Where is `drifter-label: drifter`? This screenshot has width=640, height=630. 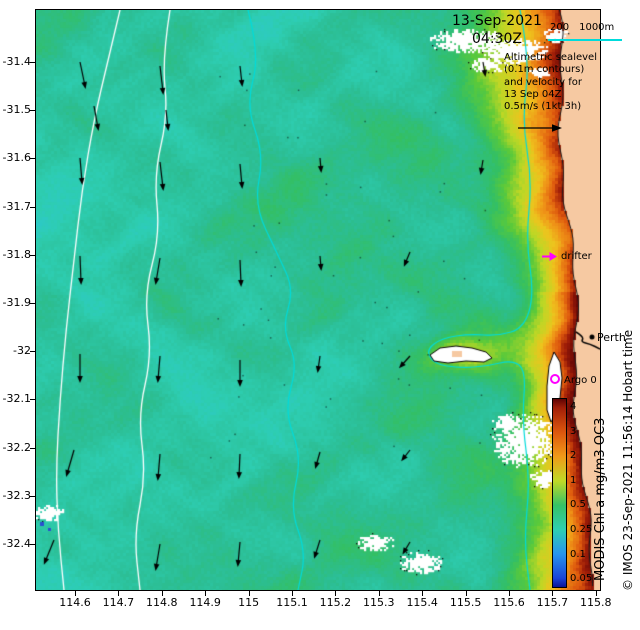
drifter-label: drifter is located at coordinates (576, 256).